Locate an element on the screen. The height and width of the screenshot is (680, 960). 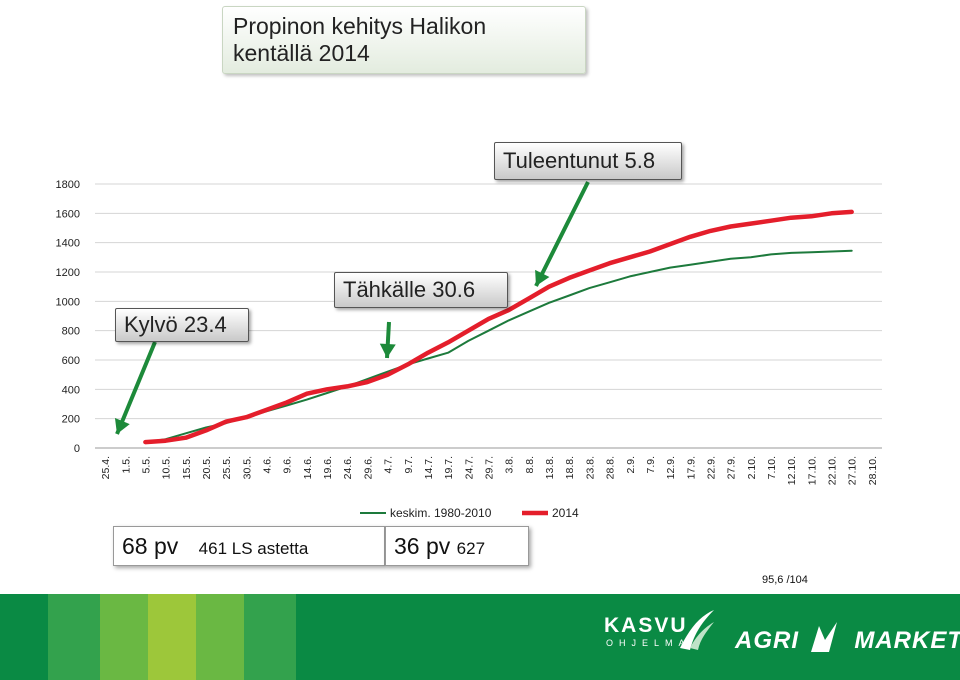
kasvu-swoosh-icon is located at coordinates (697, 630).